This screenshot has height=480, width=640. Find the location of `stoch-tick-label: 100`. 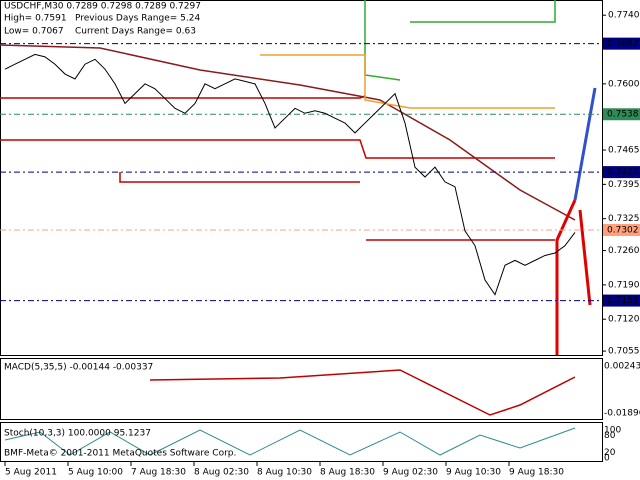

stoch-tick-label: 100 is located at coordinates (612, 431).